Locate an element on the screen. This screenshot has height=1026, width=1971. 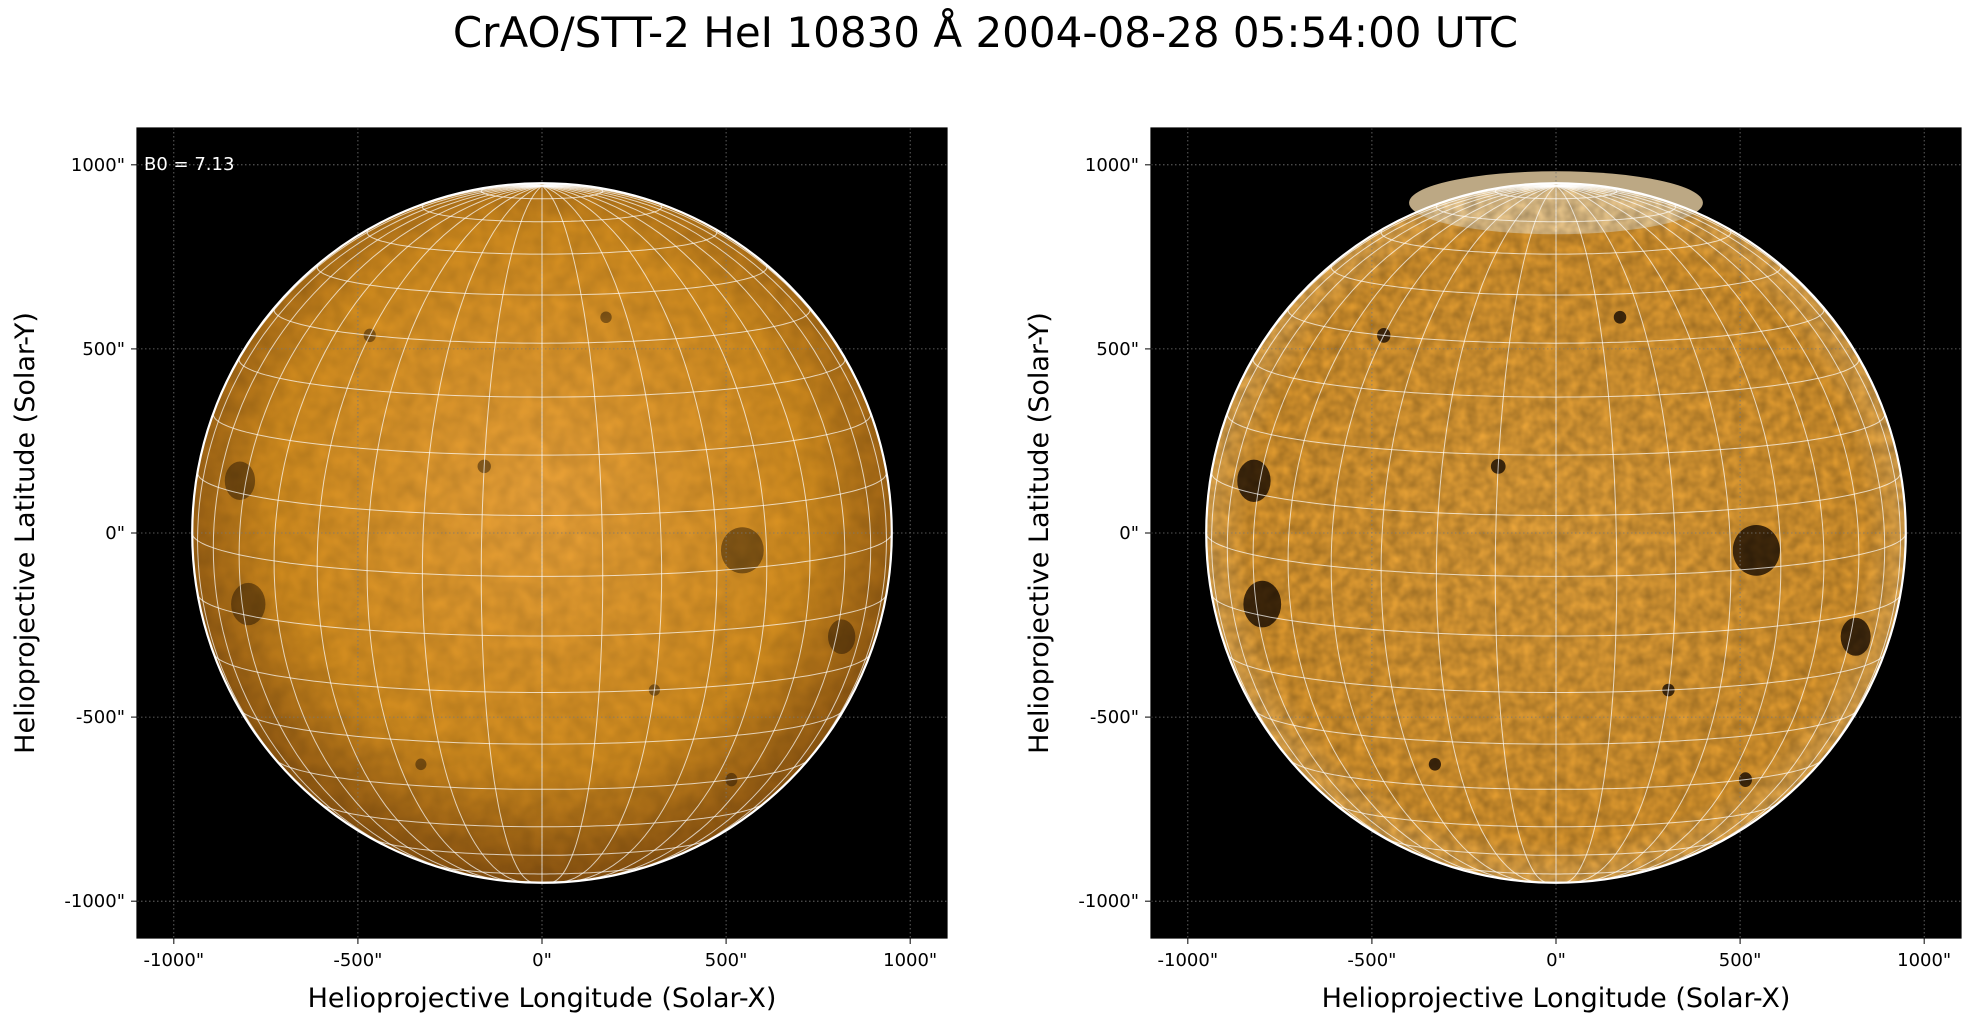
left-grid-longitude--10 is located at coordinates (511, 534).